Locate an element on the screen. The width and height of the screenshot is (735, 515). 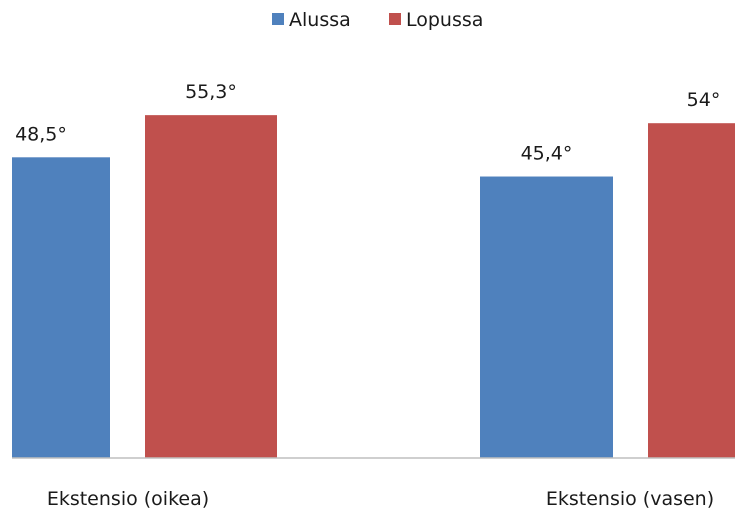
data-label-lopussa-vasen: 54° is located at coordinates (704, 100).